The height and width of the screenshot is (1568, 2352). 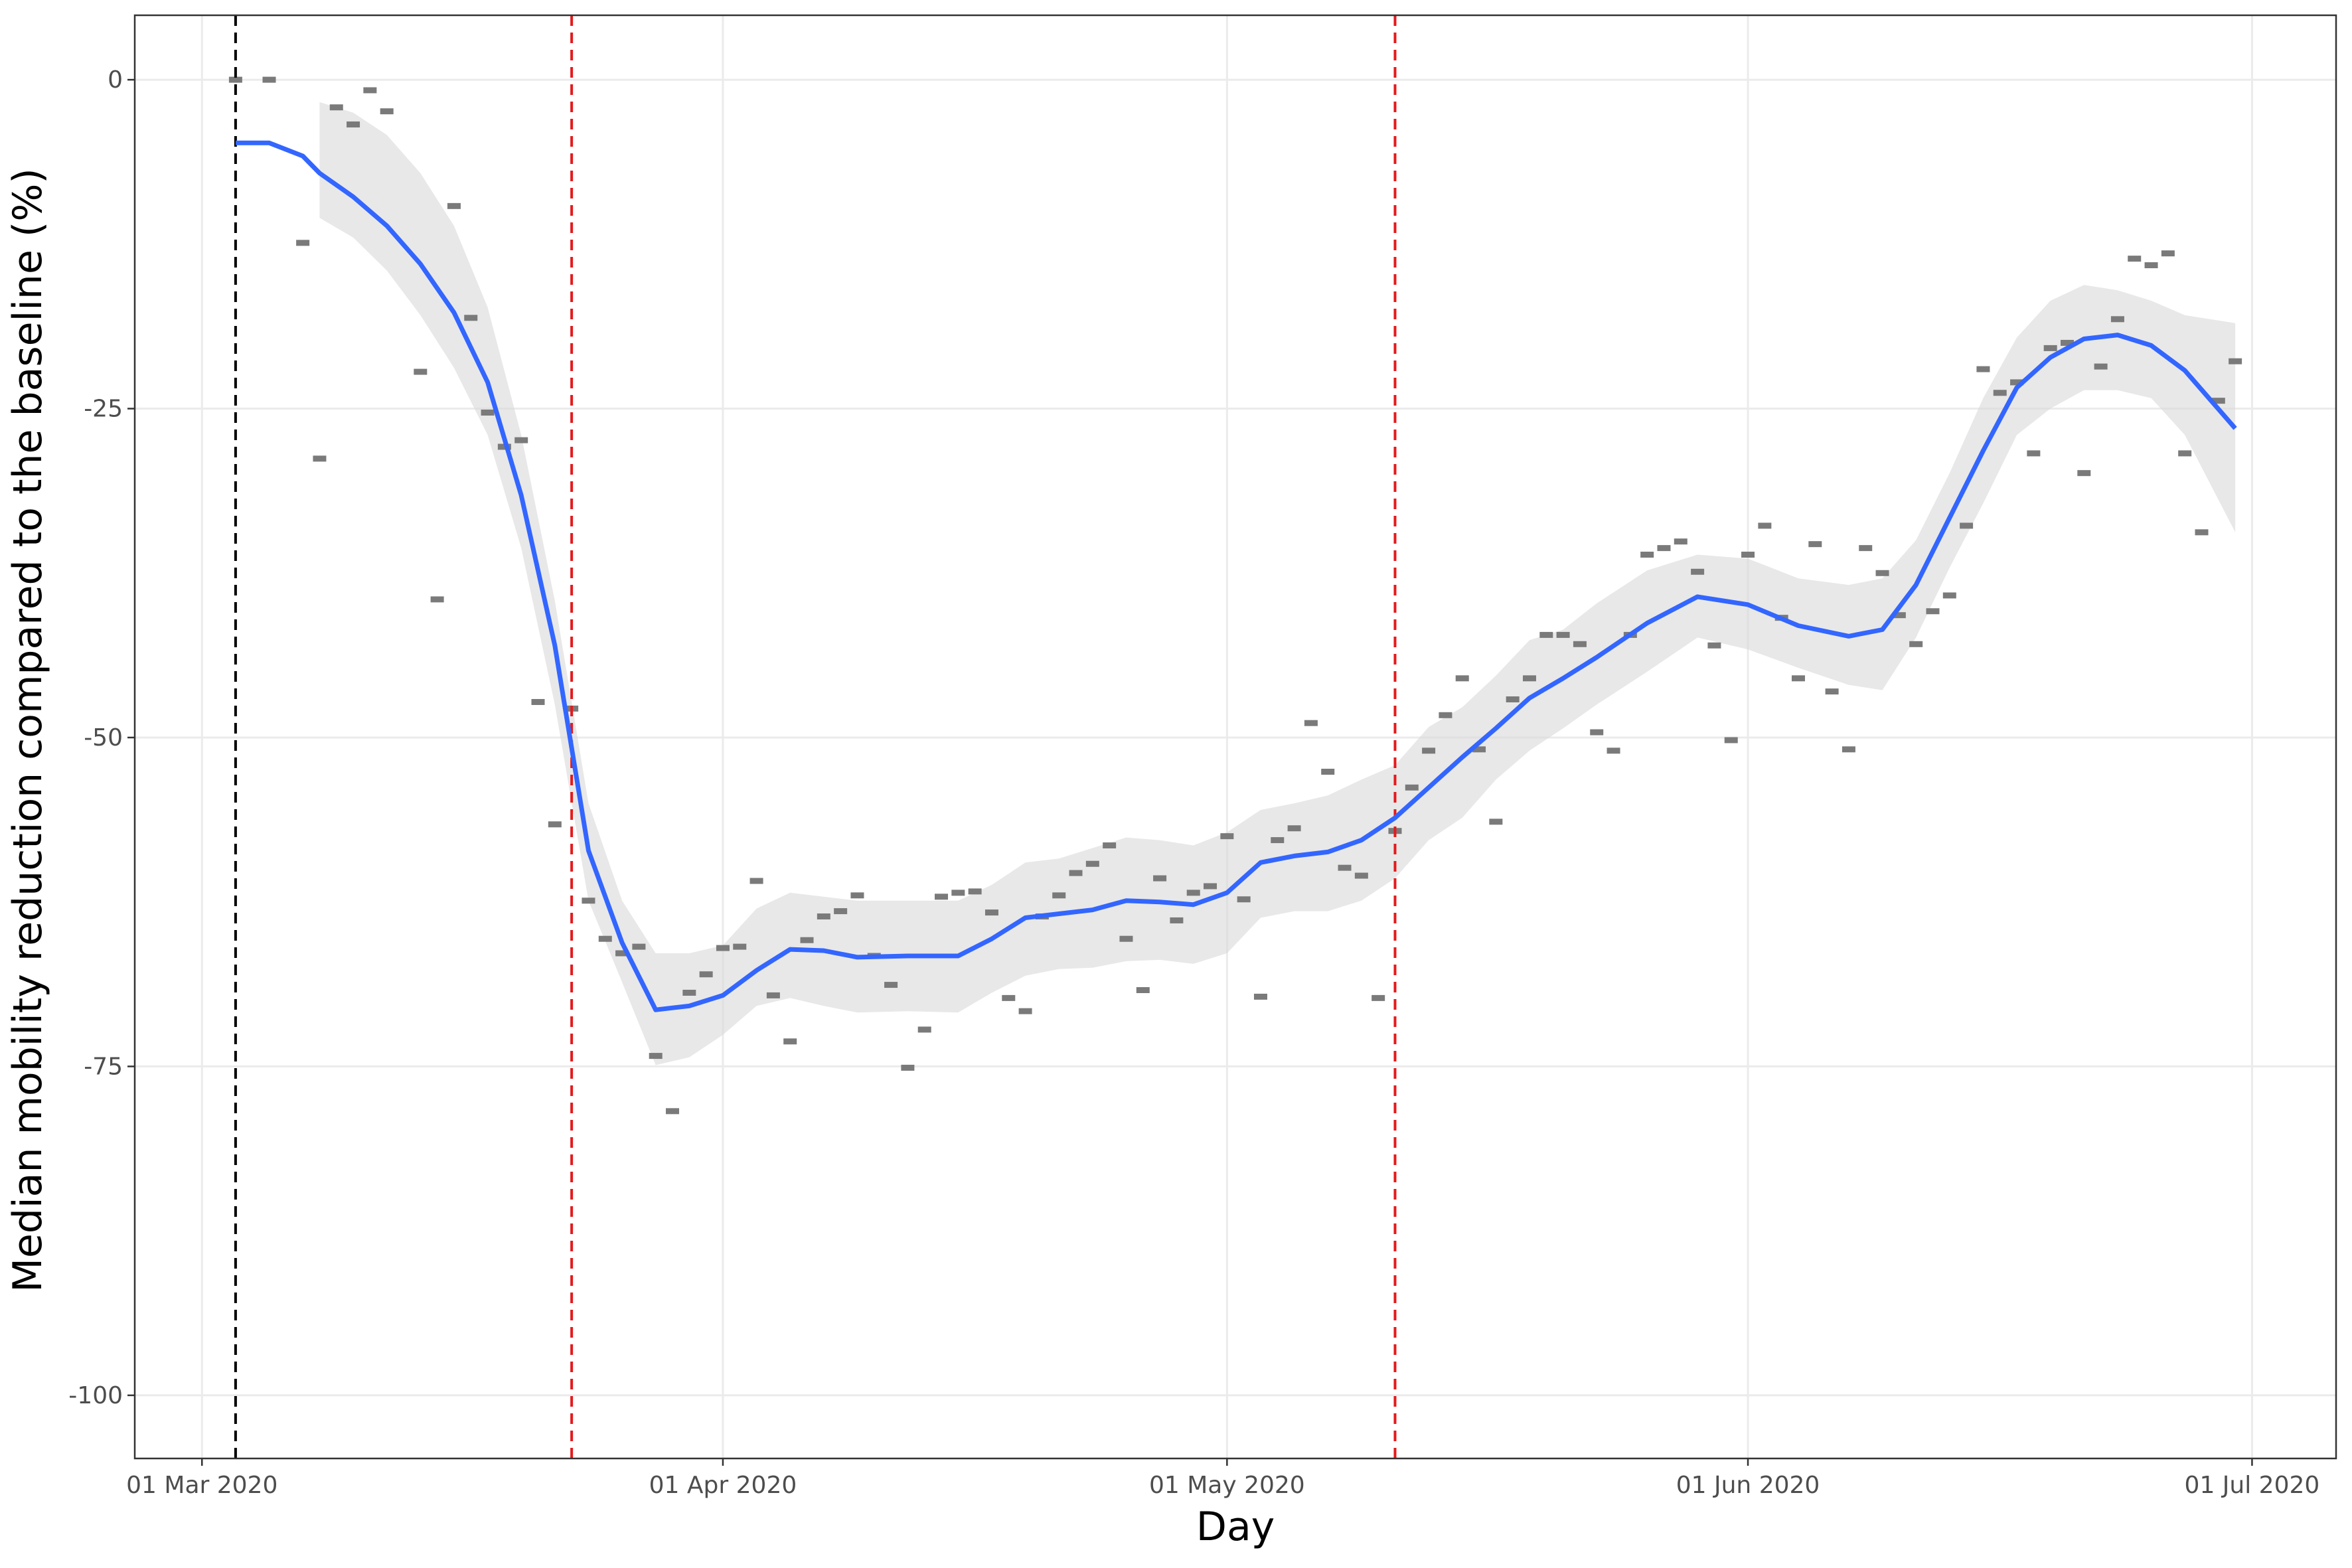 I want to click on y-tick-label: -100, so click(x=95, y=1396).